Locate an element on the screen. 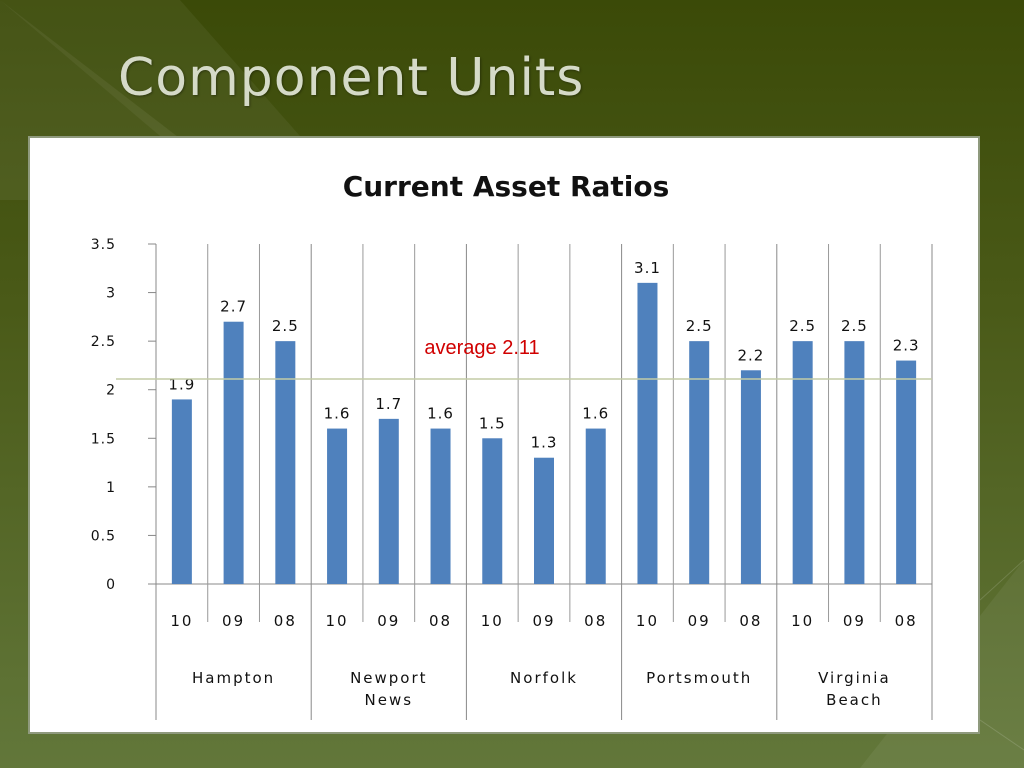  y-tick-label: 1.5 is located at coordinates (103, 439).